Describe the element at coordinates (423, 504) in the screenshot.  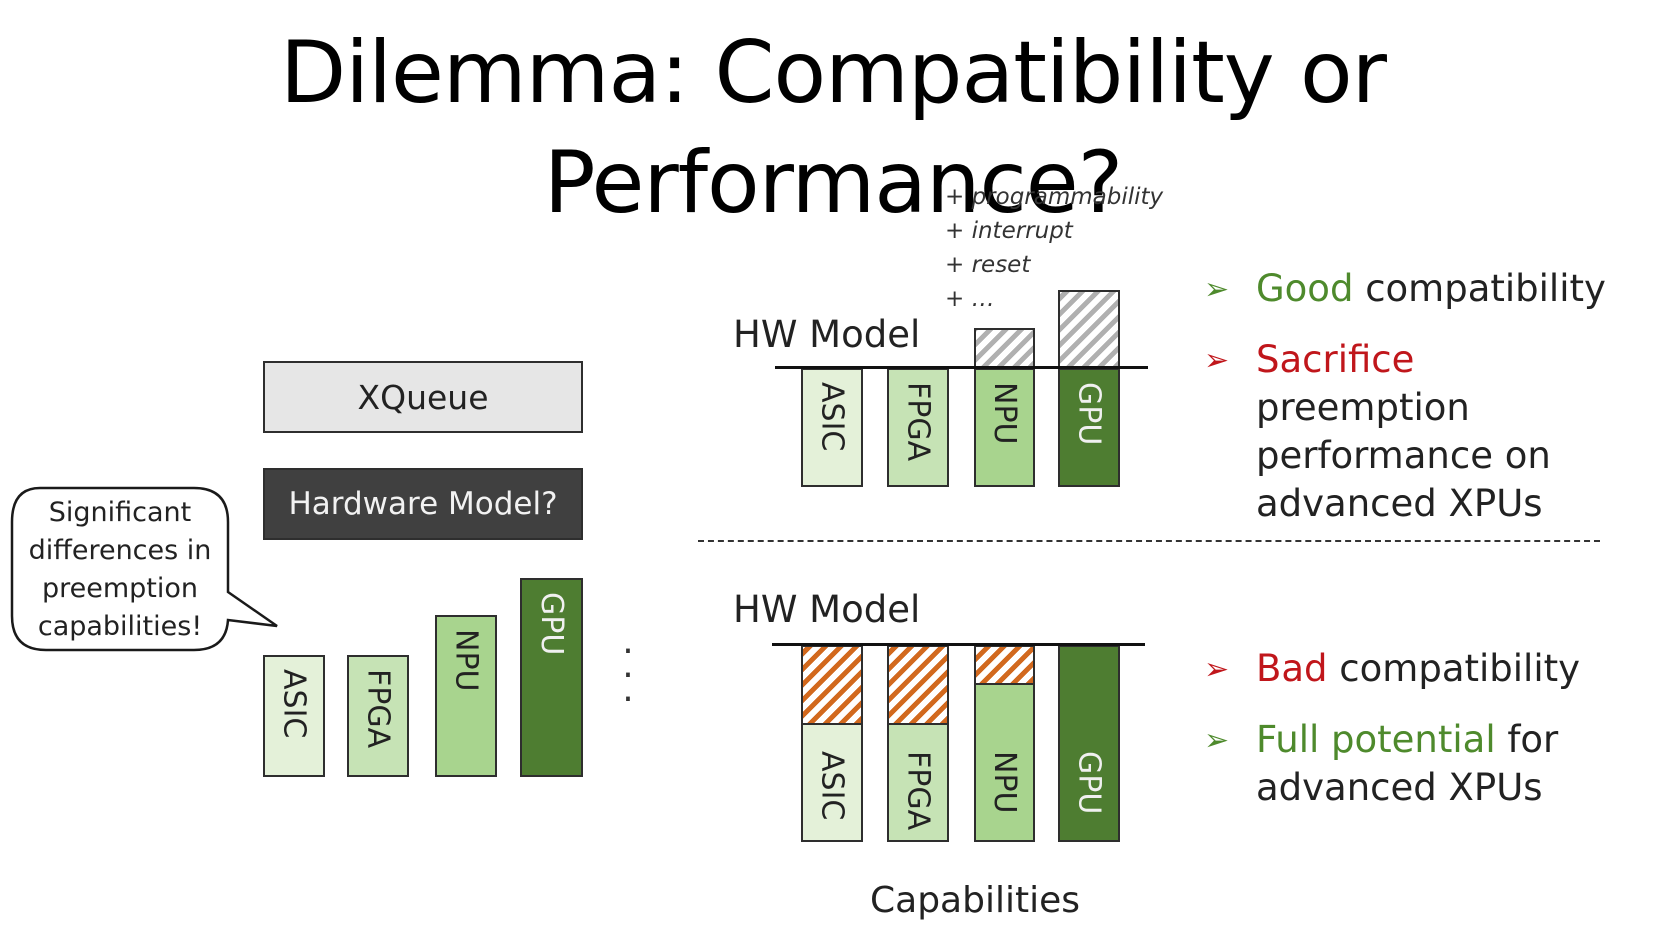
I see `hardware-model-box: Hardware Model?` at that location.